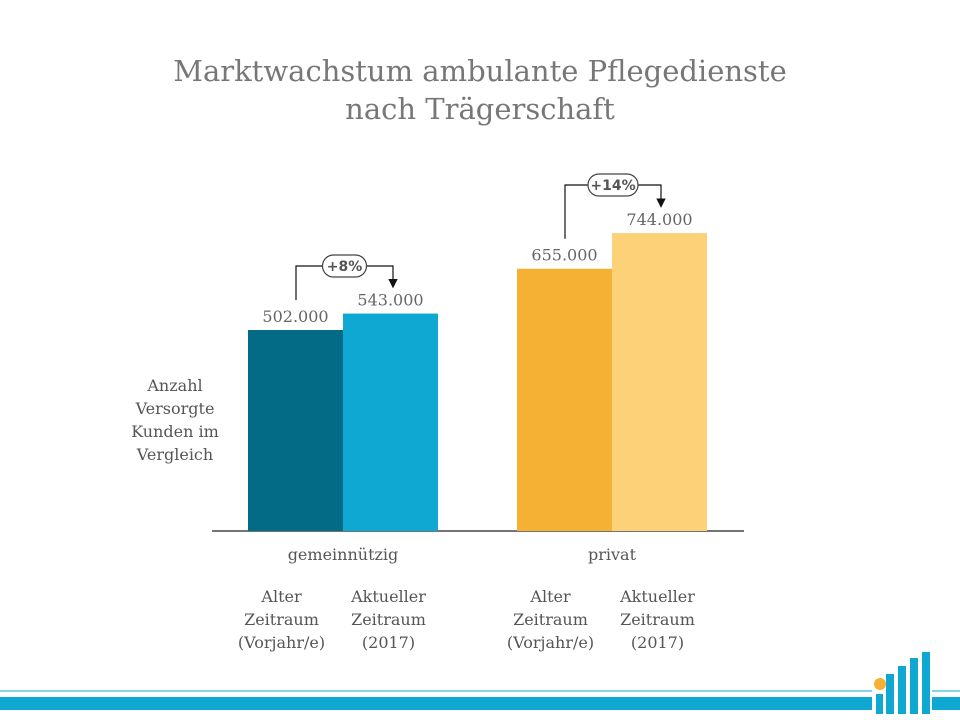  What do you see at coordinates (175, 385) in the screenshot?
I see `y-axis-label-line: Anzahl` at bounding box center [175, 385].